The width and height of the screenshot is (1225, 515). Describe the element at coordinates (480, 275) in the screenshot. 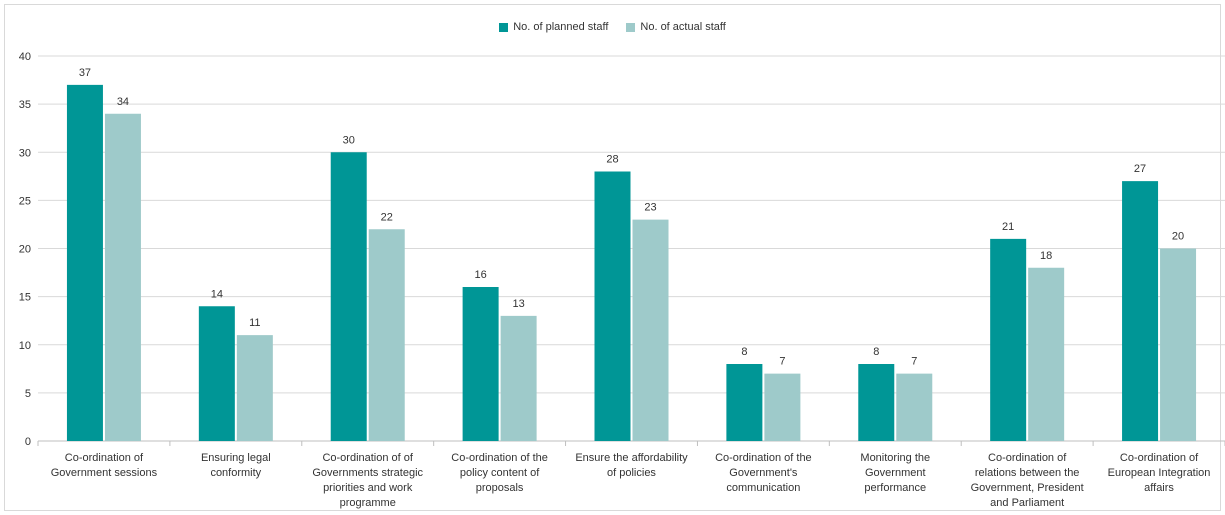

I see `data-label-planned: 16` at that location.